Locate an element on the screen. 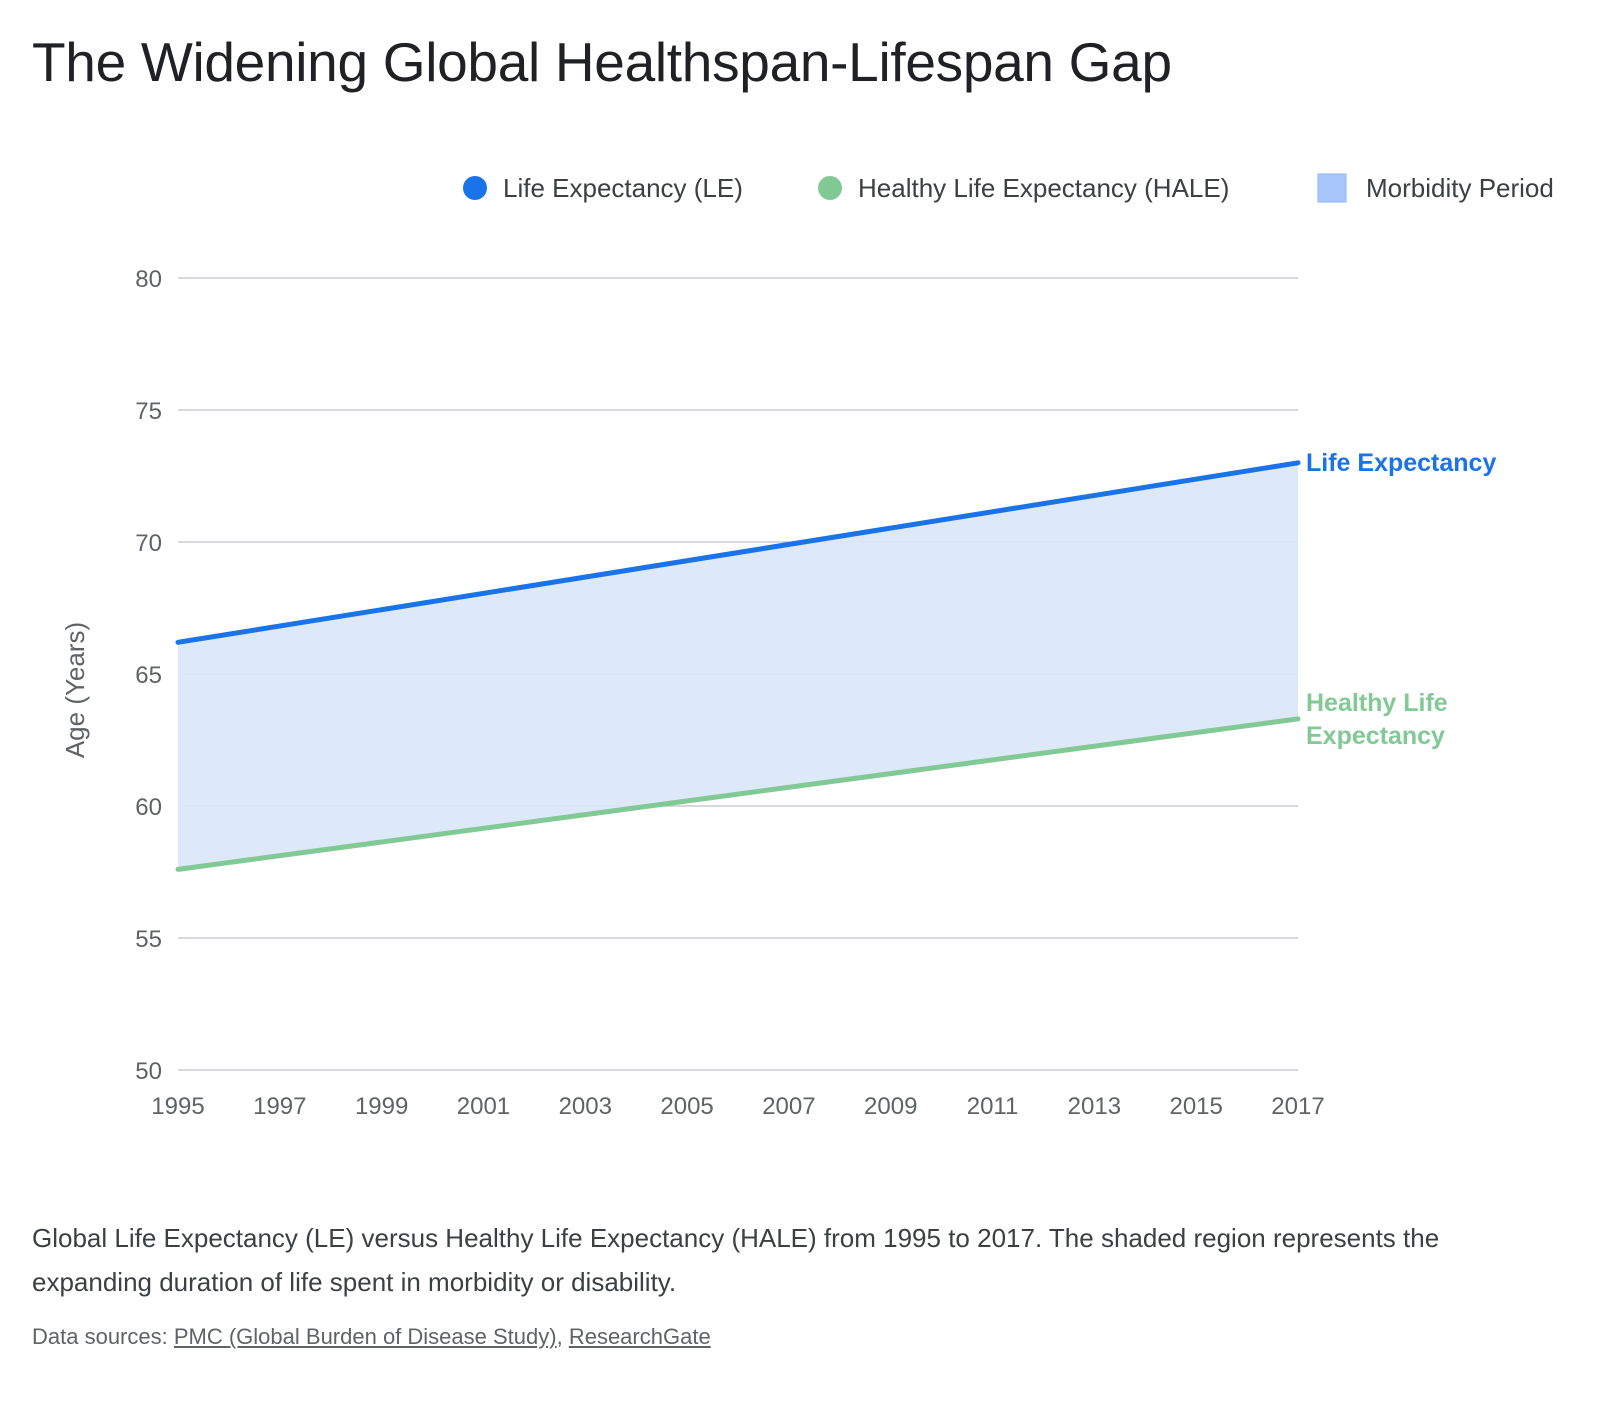  y-tick-label: 55 is located at coordinates (148, 939).